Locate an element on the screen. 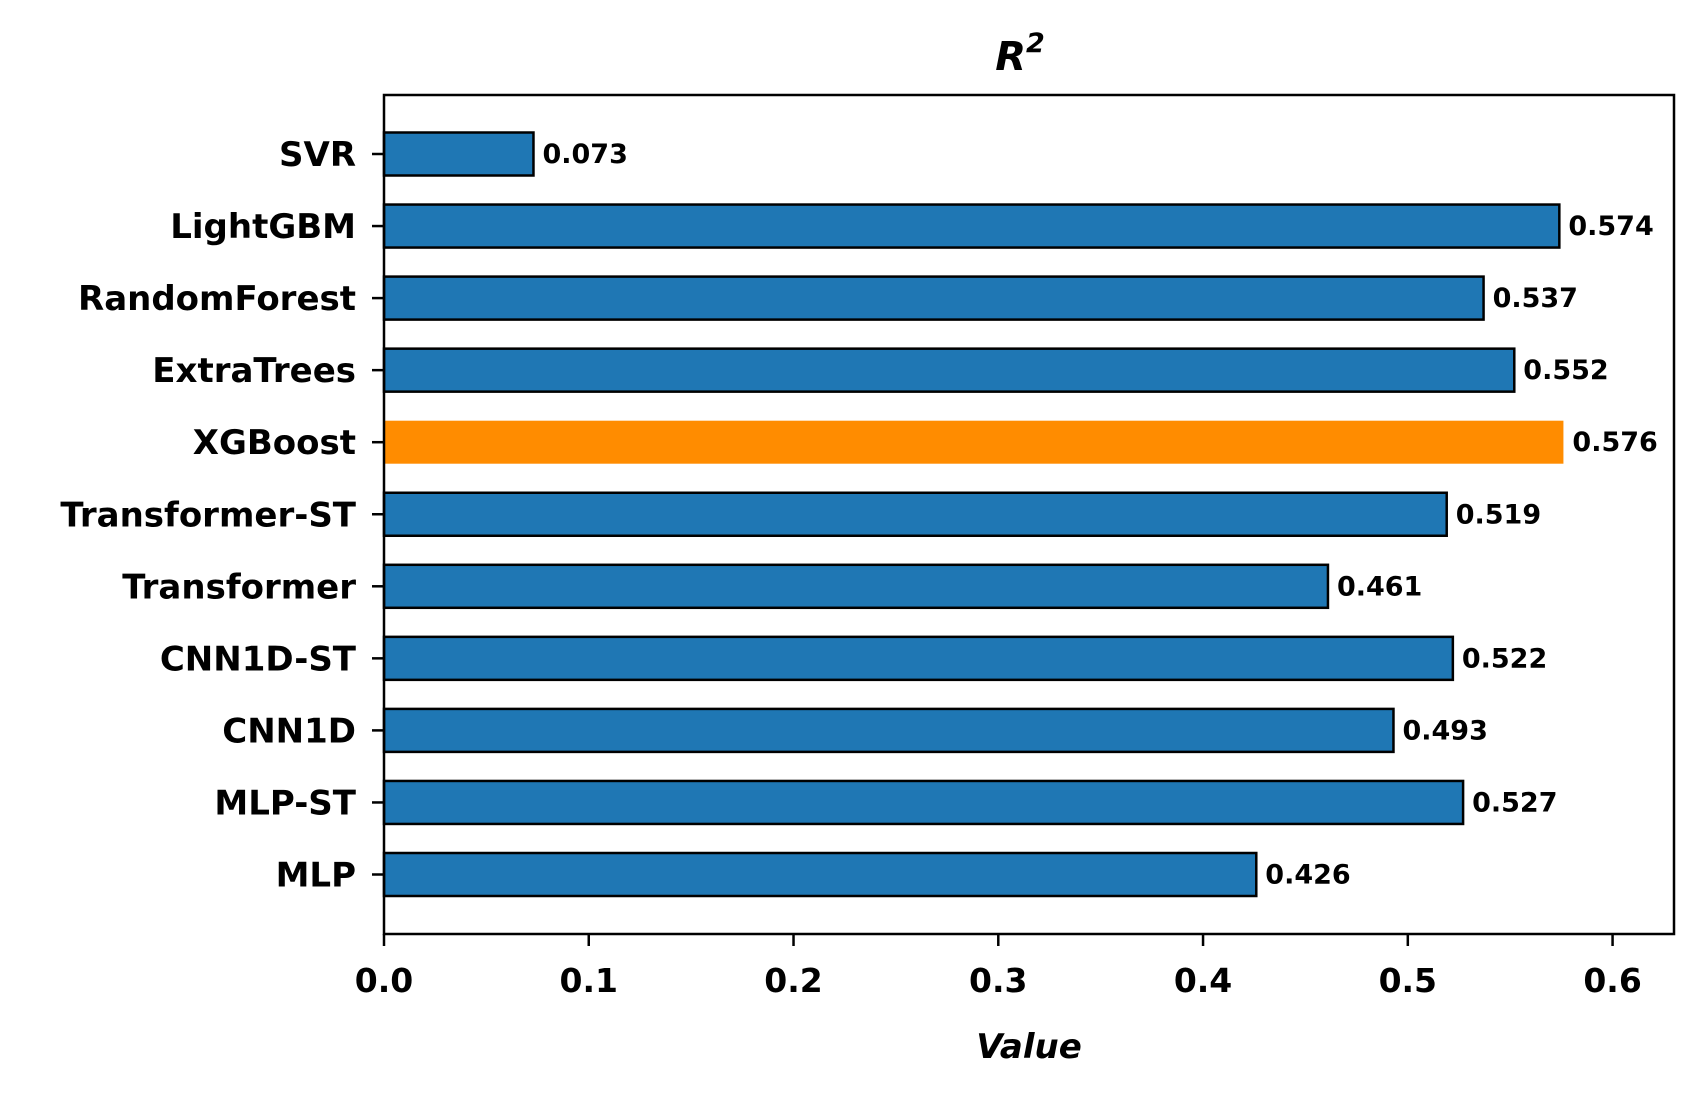  bar-mlp is located at coordinates (820, 874).